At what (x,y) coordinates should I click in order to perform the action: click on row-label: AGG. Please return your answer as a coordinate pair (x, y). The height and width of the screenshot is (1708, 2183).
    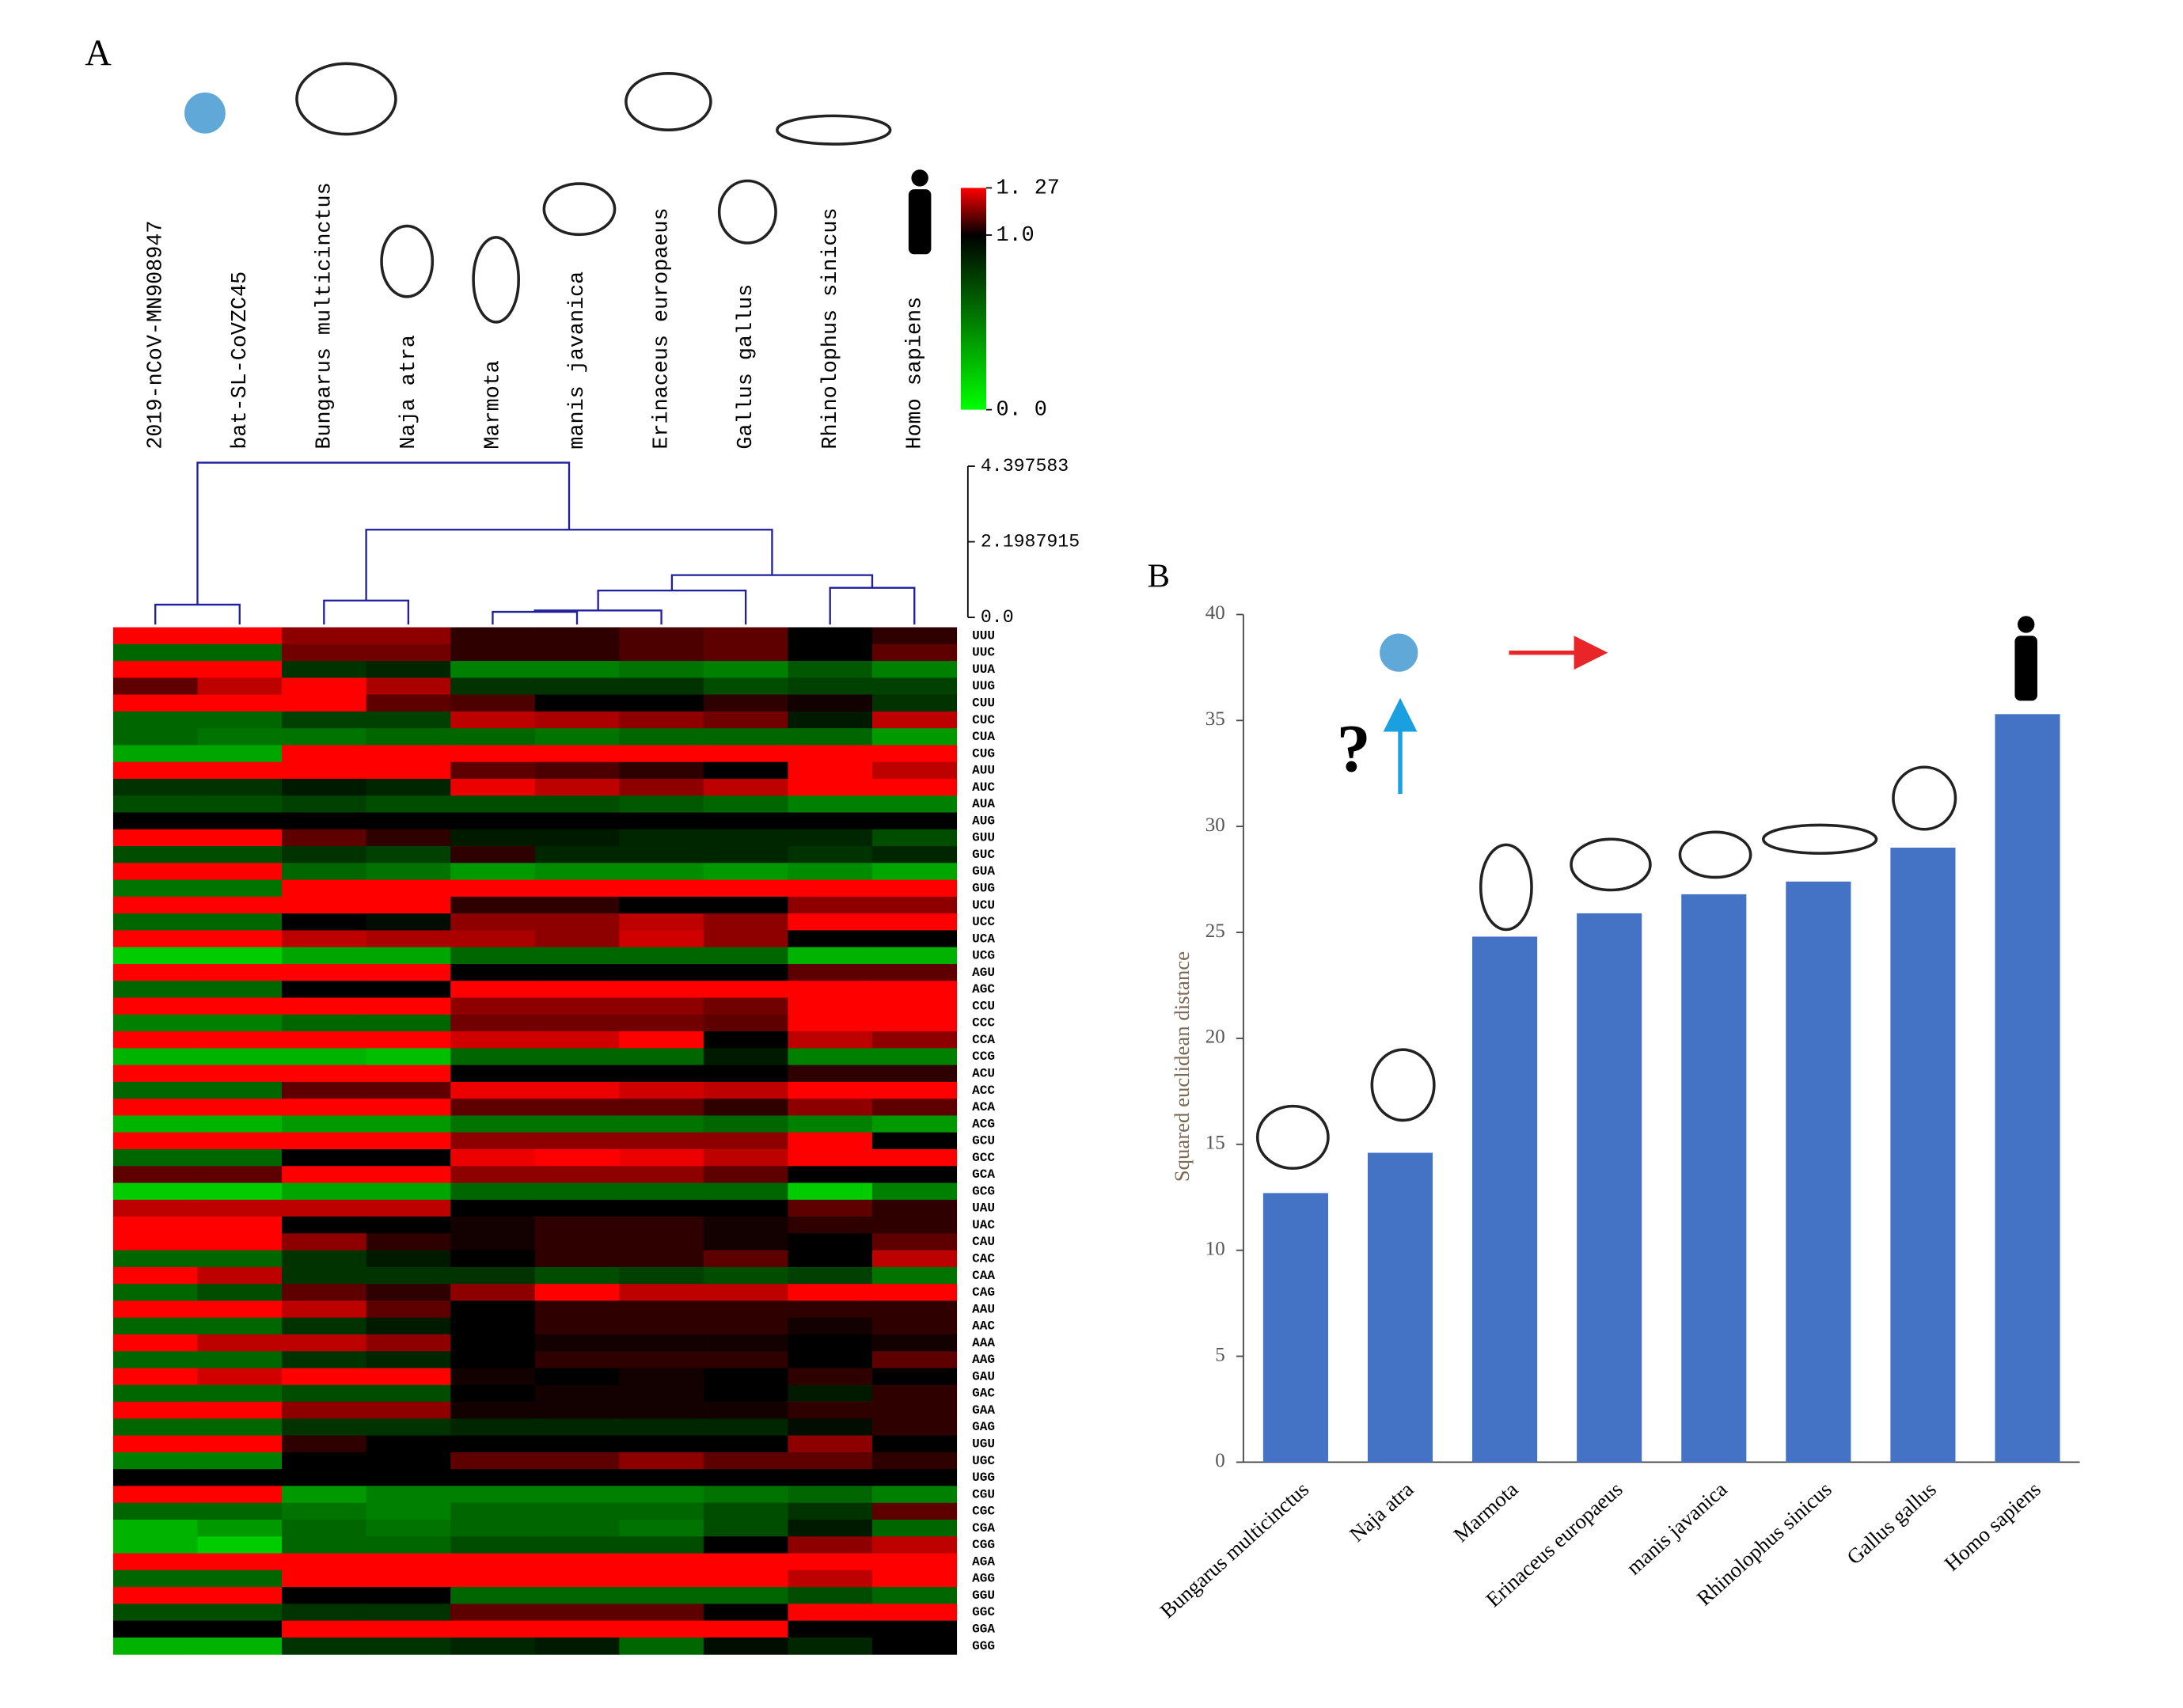
    Looking at the image, I should click on (983, 1579).